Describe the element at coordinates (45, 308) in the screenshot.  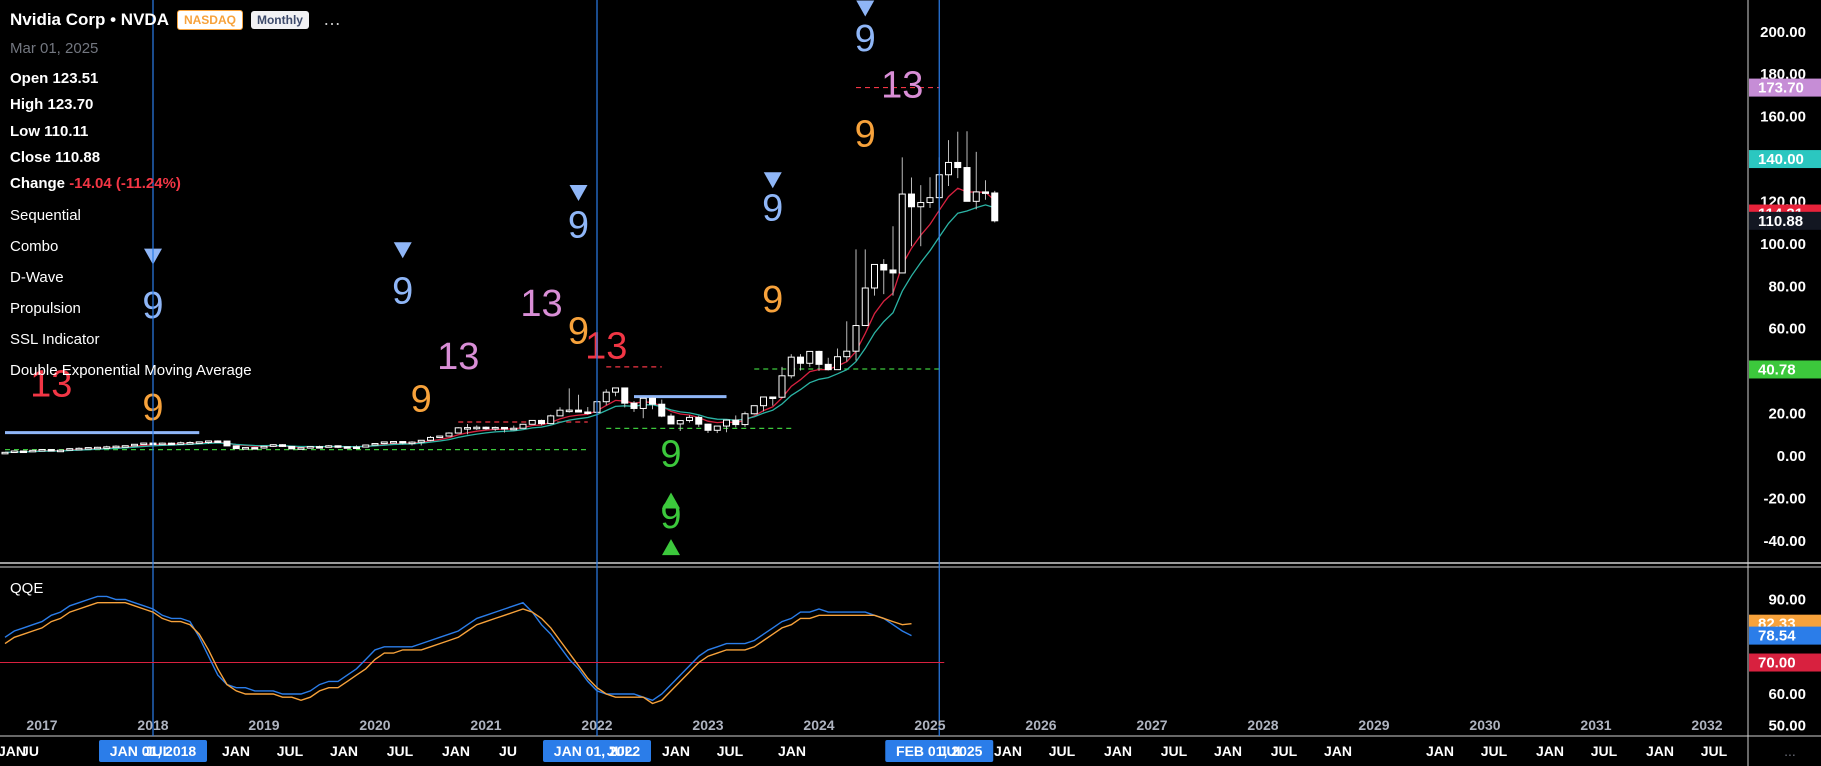
I see `indicator-propulsion: Propulsion` at that location.